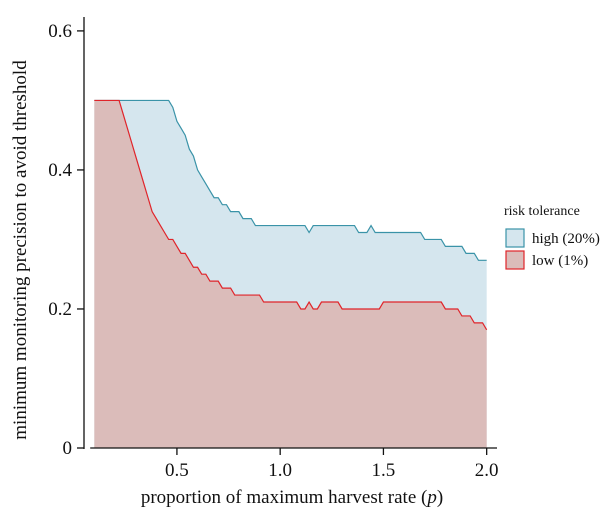 The height and width of the screenshot is (513, 614). I want to click on legend-items: high (20%) low (1%), so click(552, 249).